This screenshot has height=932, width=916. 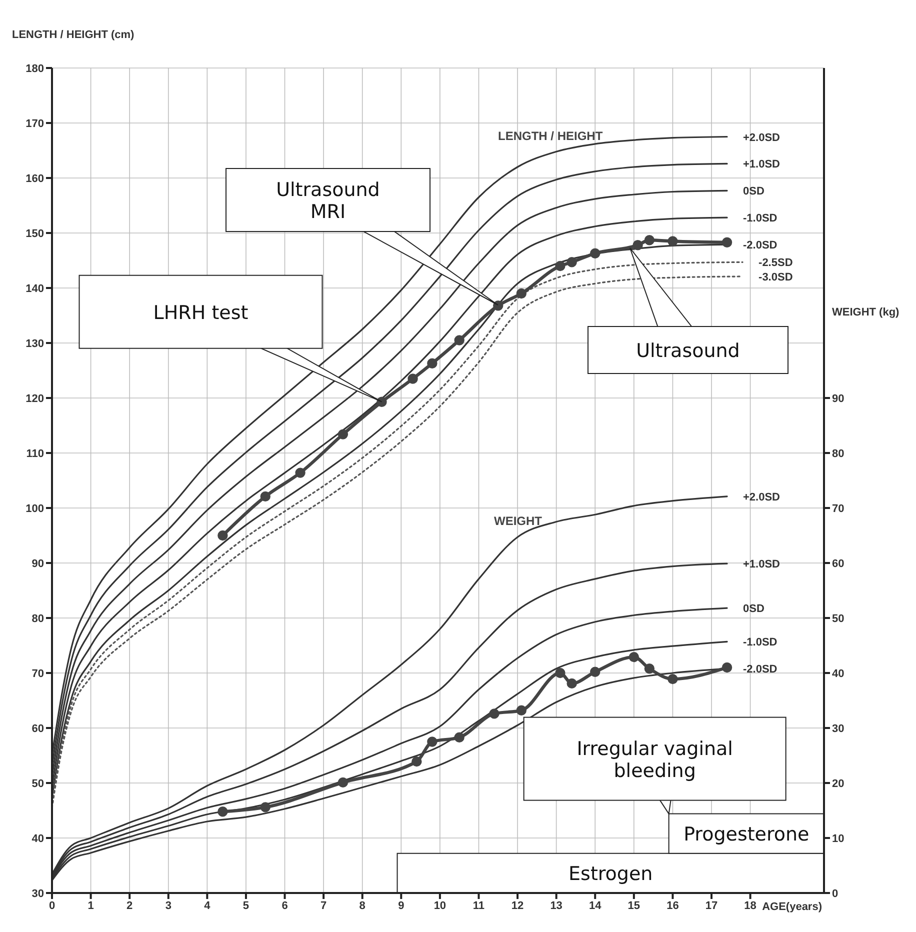 I want to click on x-tick-label: 4, so click(x=208, y=906).